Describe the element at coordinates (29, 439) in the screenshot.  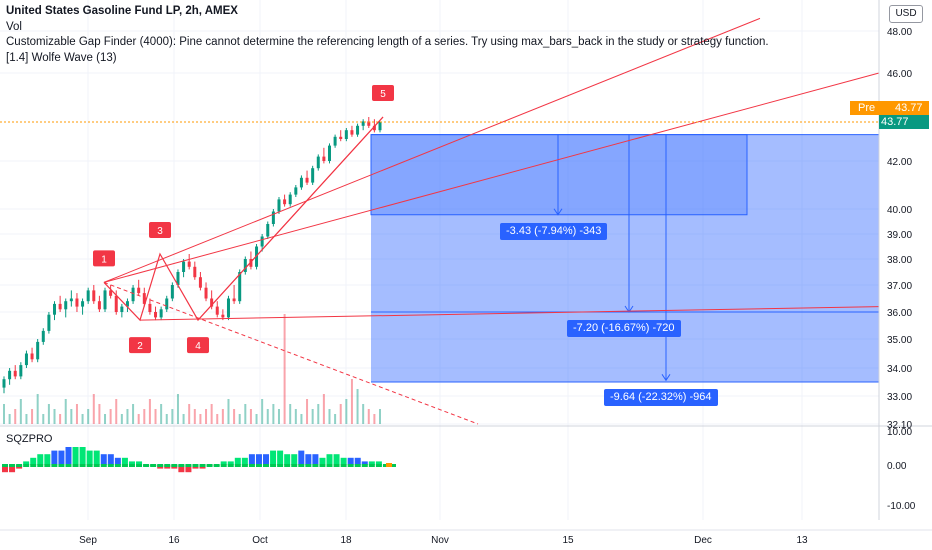
I see `indicator-label: SQZPRO` at that location.